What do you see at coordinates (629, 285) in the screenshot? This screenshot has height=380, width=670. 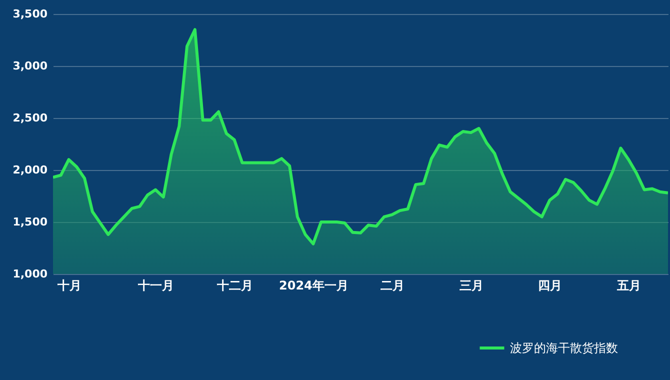 I see `x-tick-label: 五月` at bounding box center [629, 285].